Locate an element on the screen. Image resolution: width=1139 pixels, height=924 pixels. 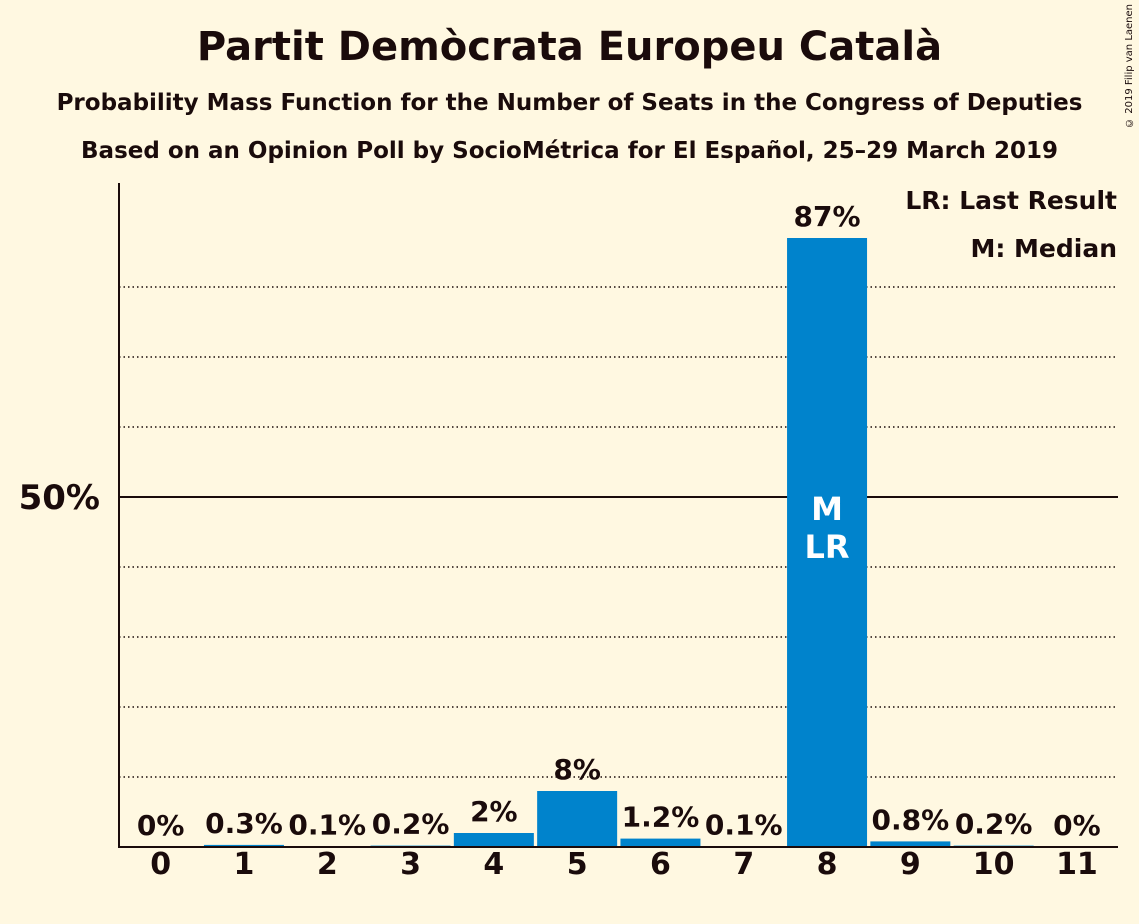
x-tick-label: 2 is located at coordinates (327, 864).